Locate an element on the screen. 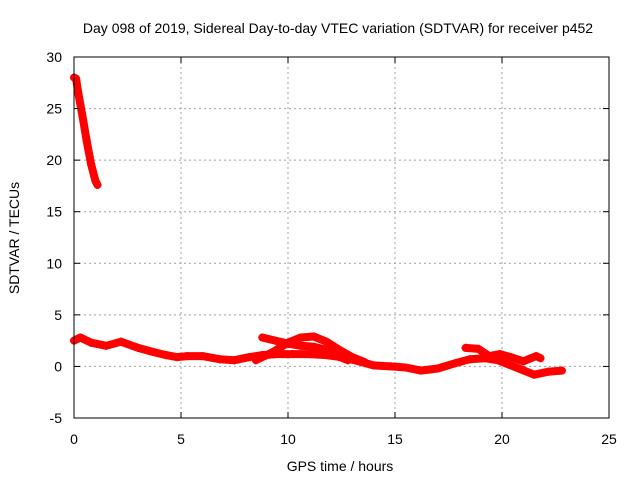 The image size is (640, 480). x-tick-label: 5 is located at coordinates (181, 439).